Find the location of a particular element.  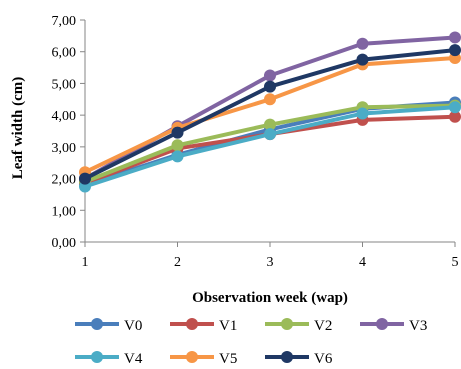

legend-label: V6 is located at coordinates (323, 359).